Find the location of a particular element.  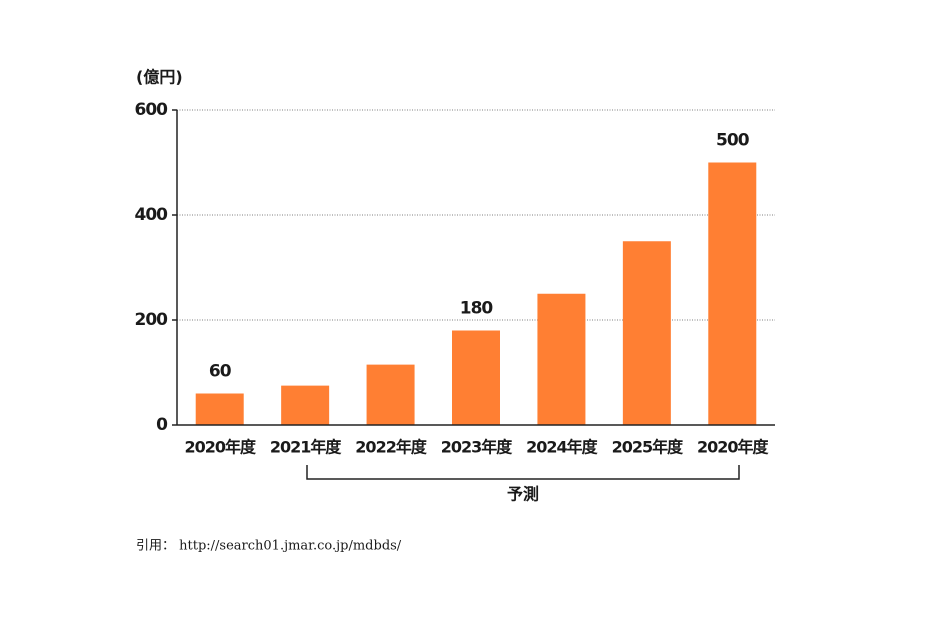

x-tick-label: 2023年度 is located at coordinates (477, 447).